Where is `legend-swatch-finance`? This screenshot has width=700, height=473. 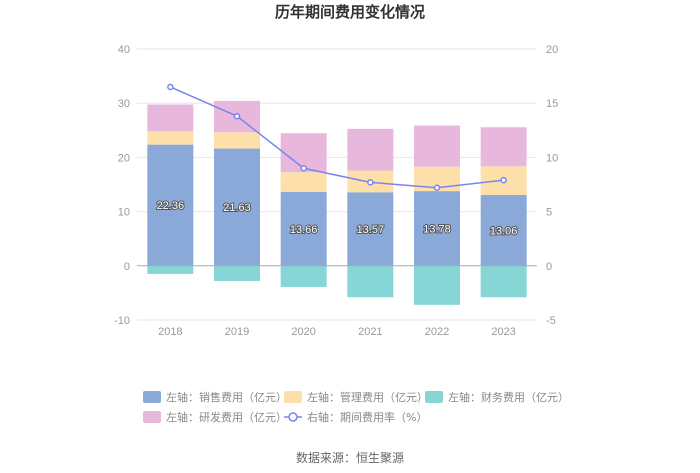
legend-swatch-finance is located at coordinates (434, 397).